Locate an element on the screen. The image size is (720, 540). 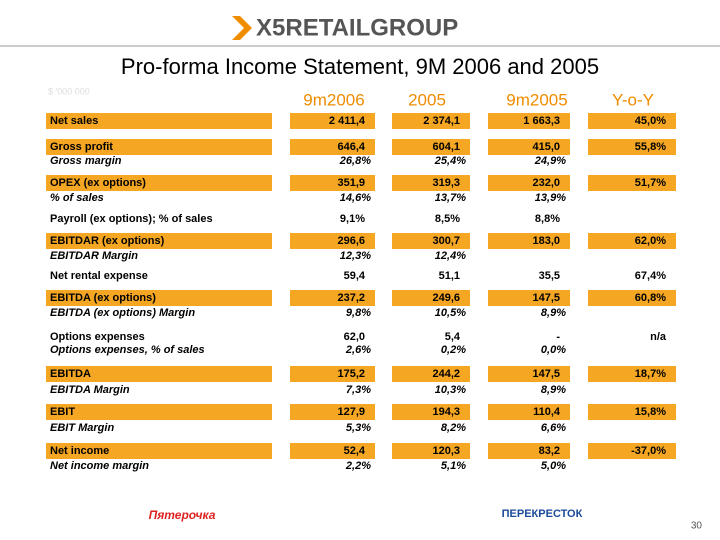
cell: 9,8% is located at coordinates (358, 313).